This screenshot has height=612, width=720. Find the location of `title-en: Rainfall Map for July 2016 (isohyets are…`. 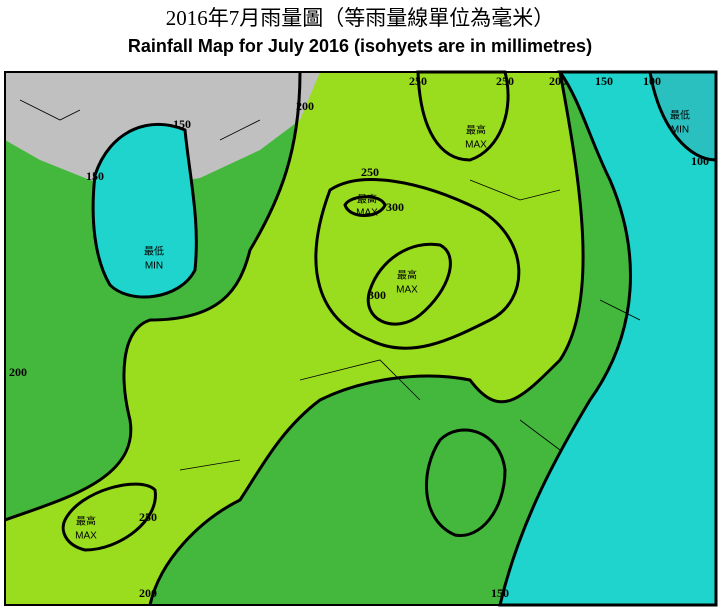

title-en: Rainfall Map for July 2016 (isohyets are… is located at coordinates (360, 46).